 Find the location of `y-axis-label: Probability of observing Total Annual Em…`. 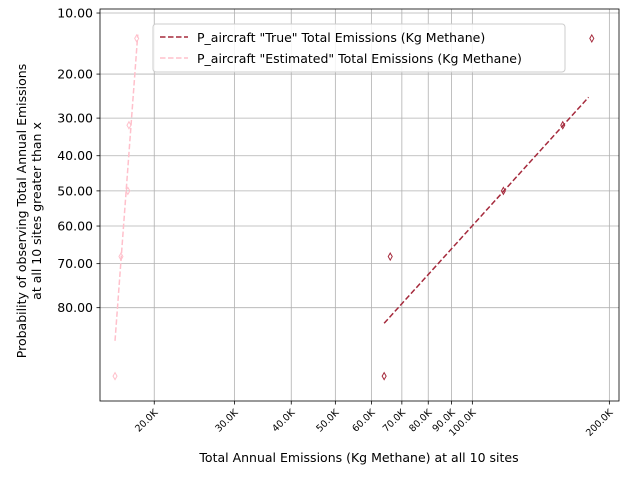

y-axis-label: Probability of observing Total Annual Em… is located at coordinates (29, 211).